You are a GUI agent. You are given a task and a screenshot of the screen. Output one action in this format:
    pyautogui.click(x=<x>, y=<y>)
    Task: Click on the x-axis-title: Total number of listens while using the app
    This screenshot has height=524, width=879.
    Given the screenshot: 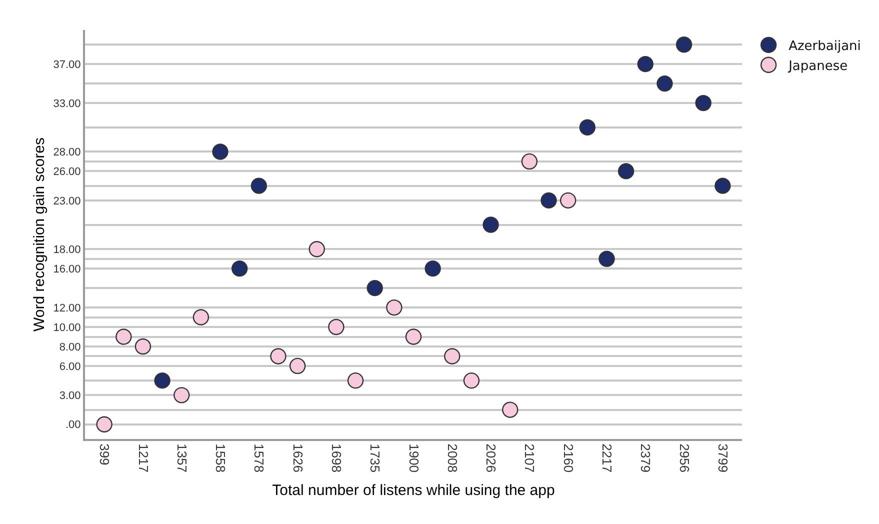 What is the action you would take?
    pyautogui.click(x=413, y=490)
    